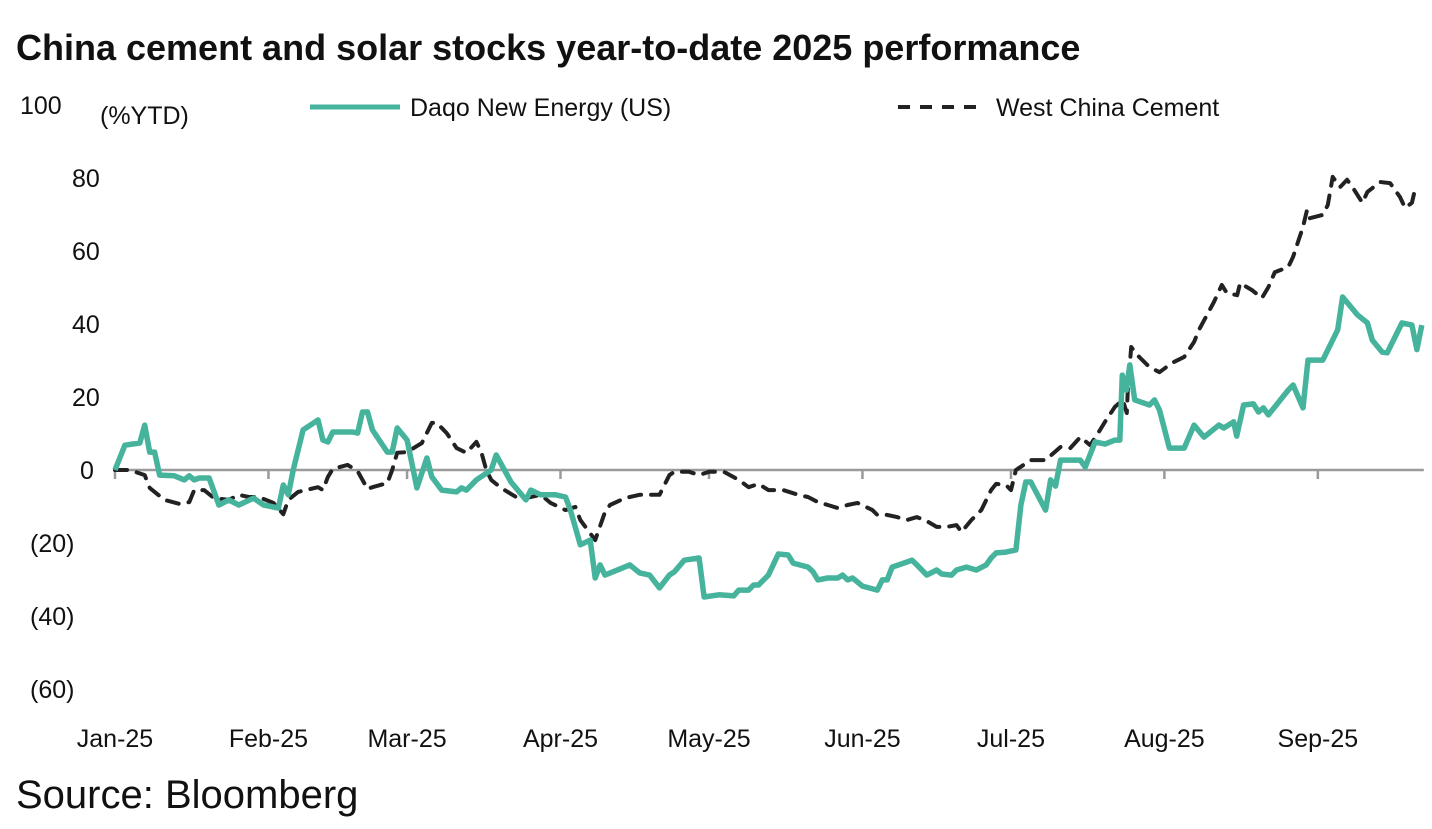  What do you see at coordinates (540, 108) in the screenshot?
I see `legend-label-daqo: Daqo New Energy (US)` at bounding box center [540, 108].